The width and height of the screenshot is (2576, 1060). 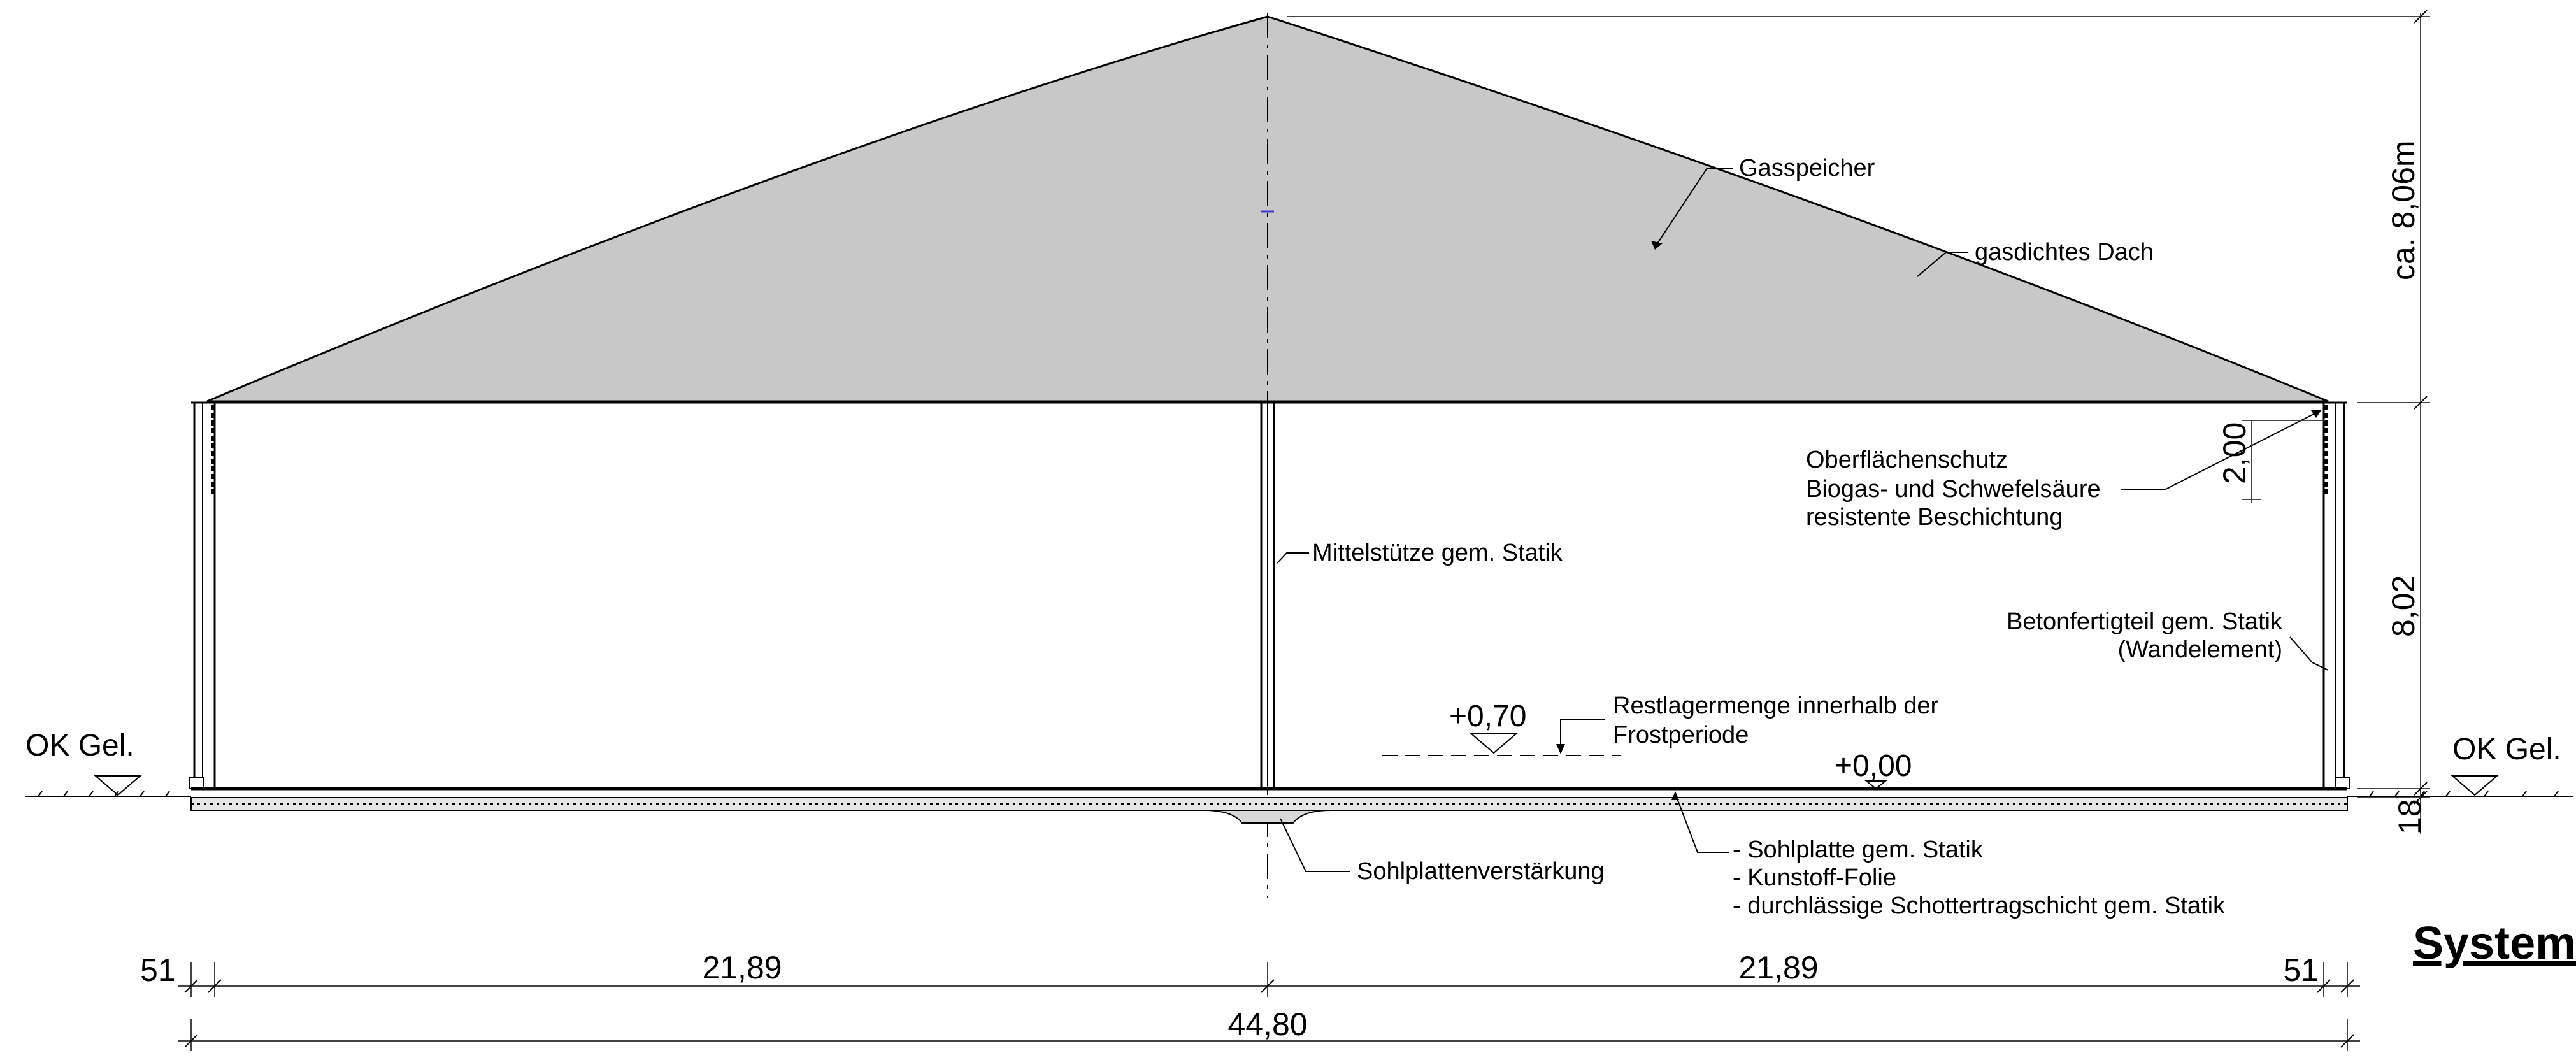 I want to click on betonfertigteil-leader, so click(x=2309, y=653).